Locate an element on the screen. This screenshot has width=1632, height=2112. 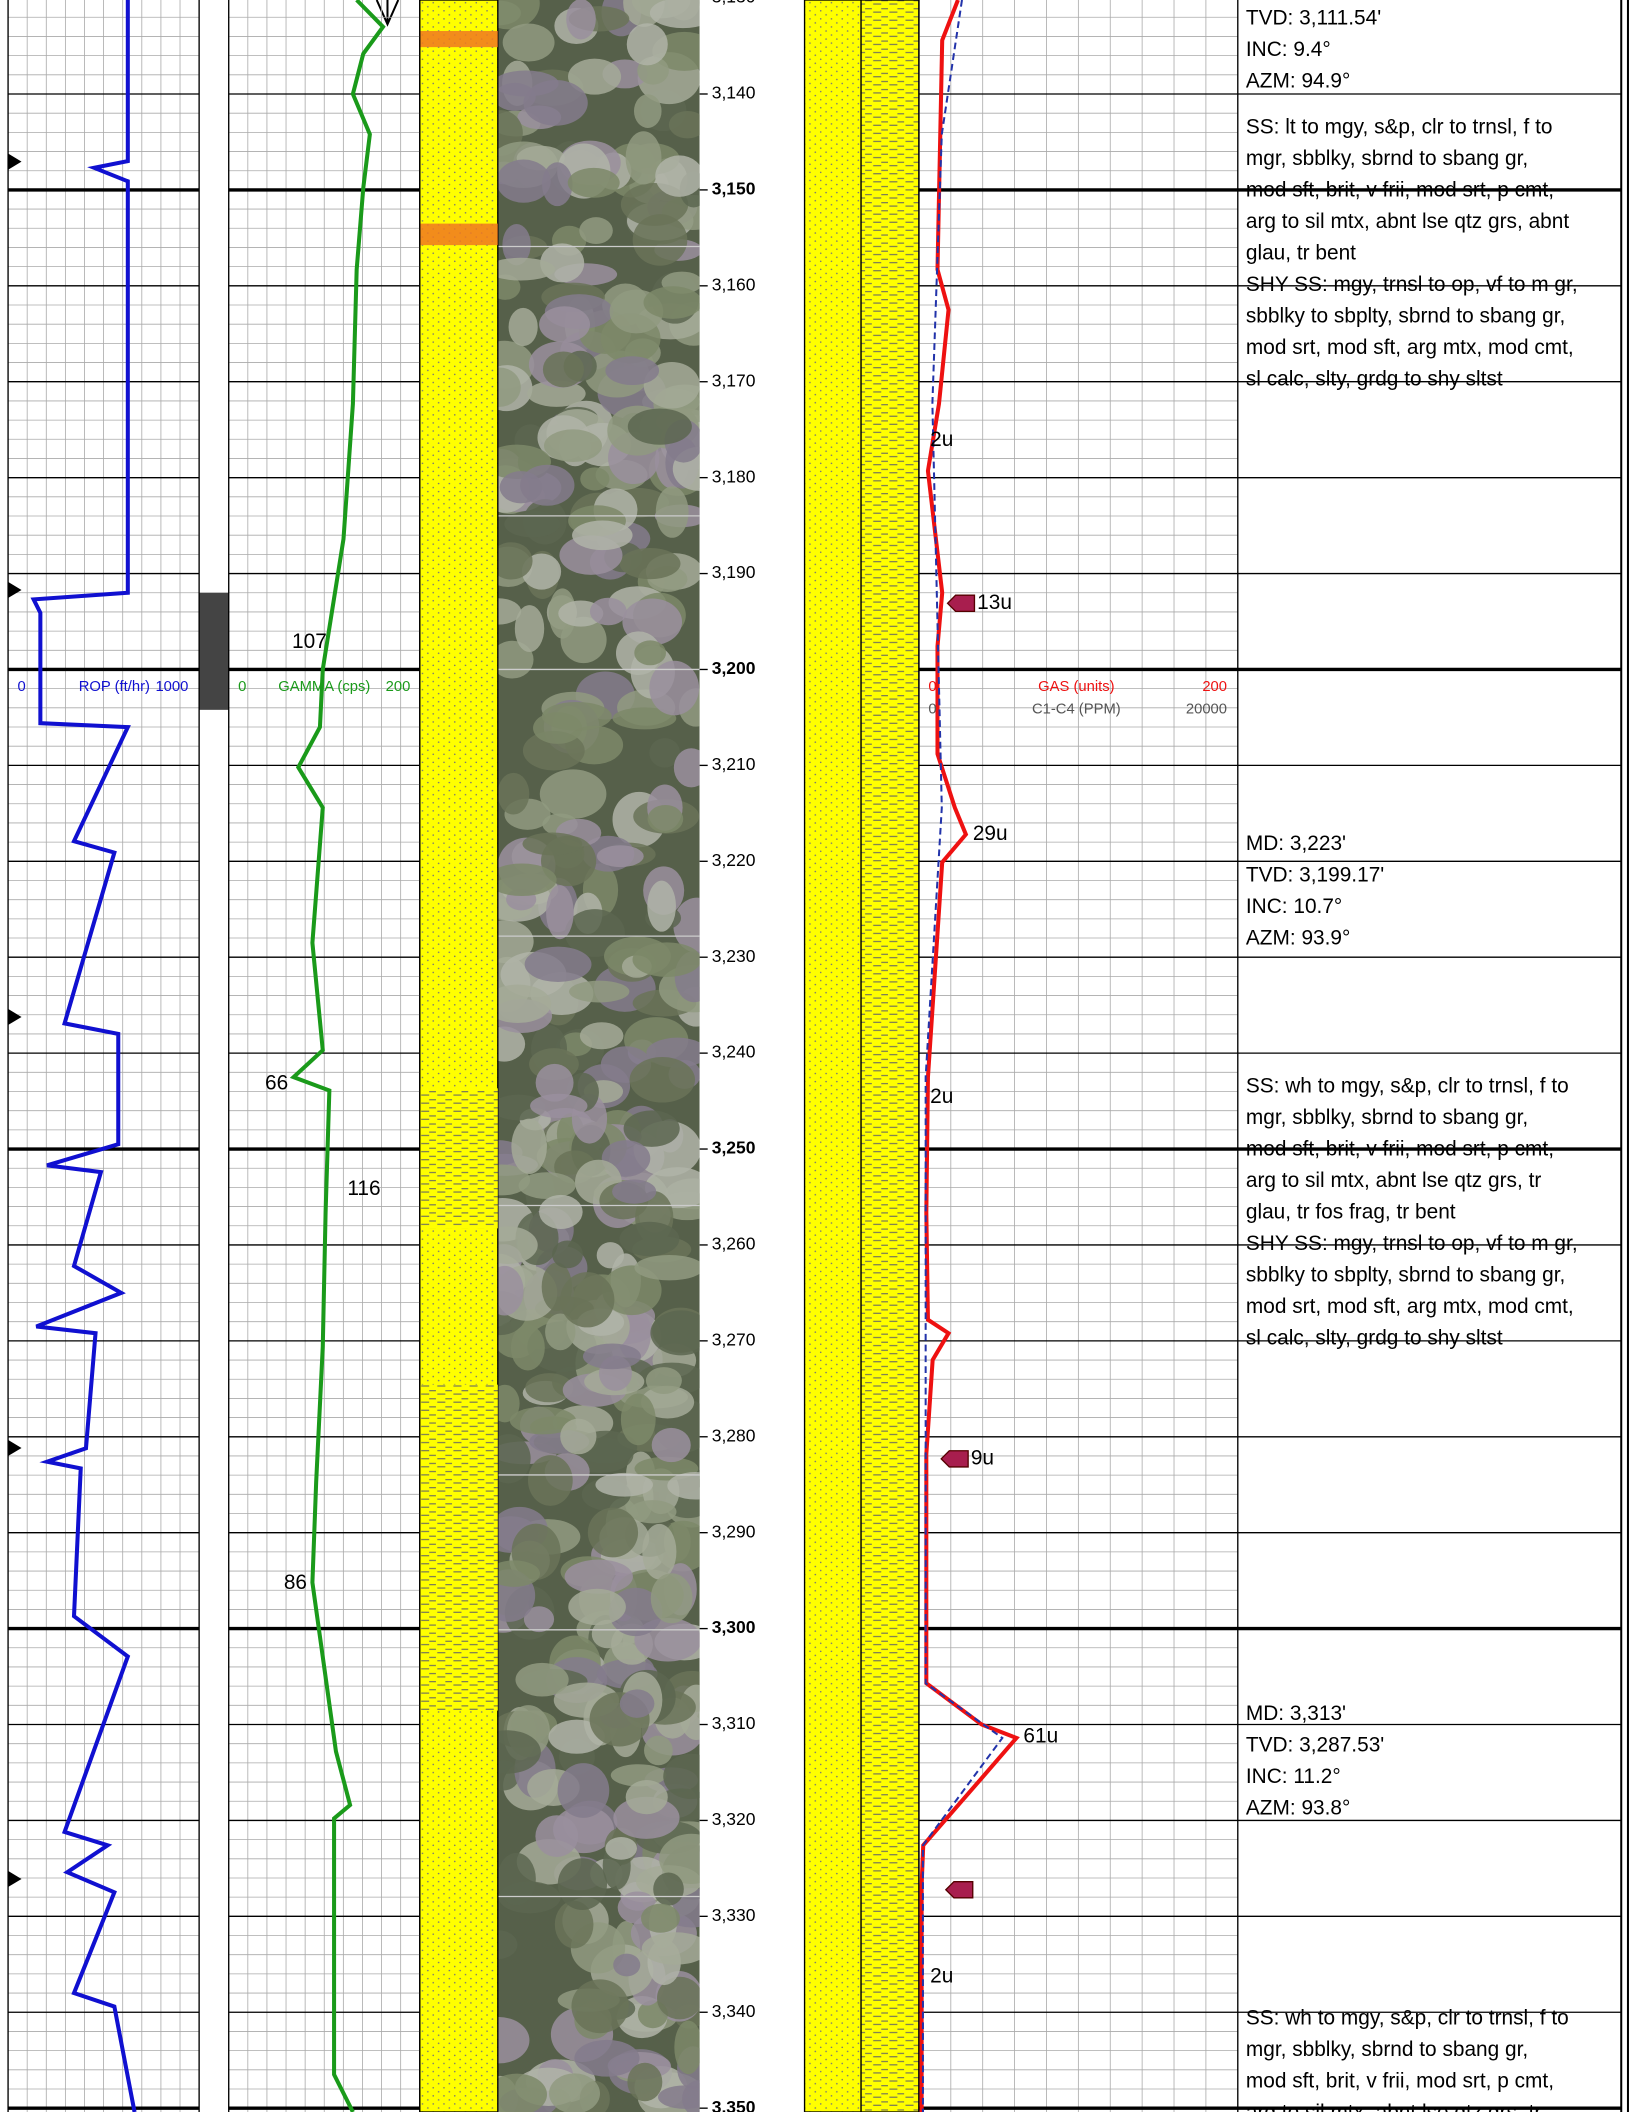
depth-label: 3,350 is located at coordinates (734, 2104).